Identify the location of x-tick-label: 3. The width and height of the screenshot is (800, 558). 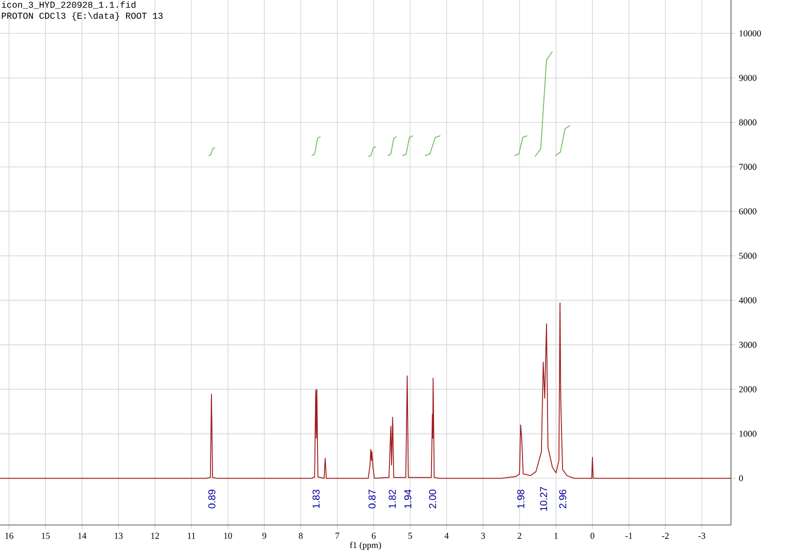
(483, 535).